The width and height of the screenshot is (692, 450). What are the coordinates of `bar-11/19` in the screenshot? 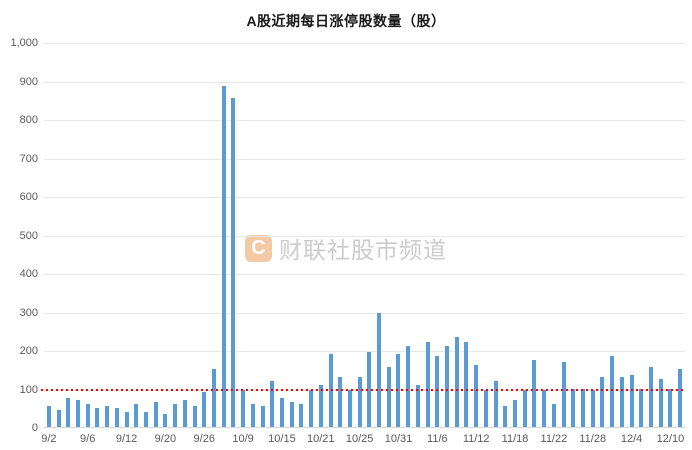 It's located at (524, 408).